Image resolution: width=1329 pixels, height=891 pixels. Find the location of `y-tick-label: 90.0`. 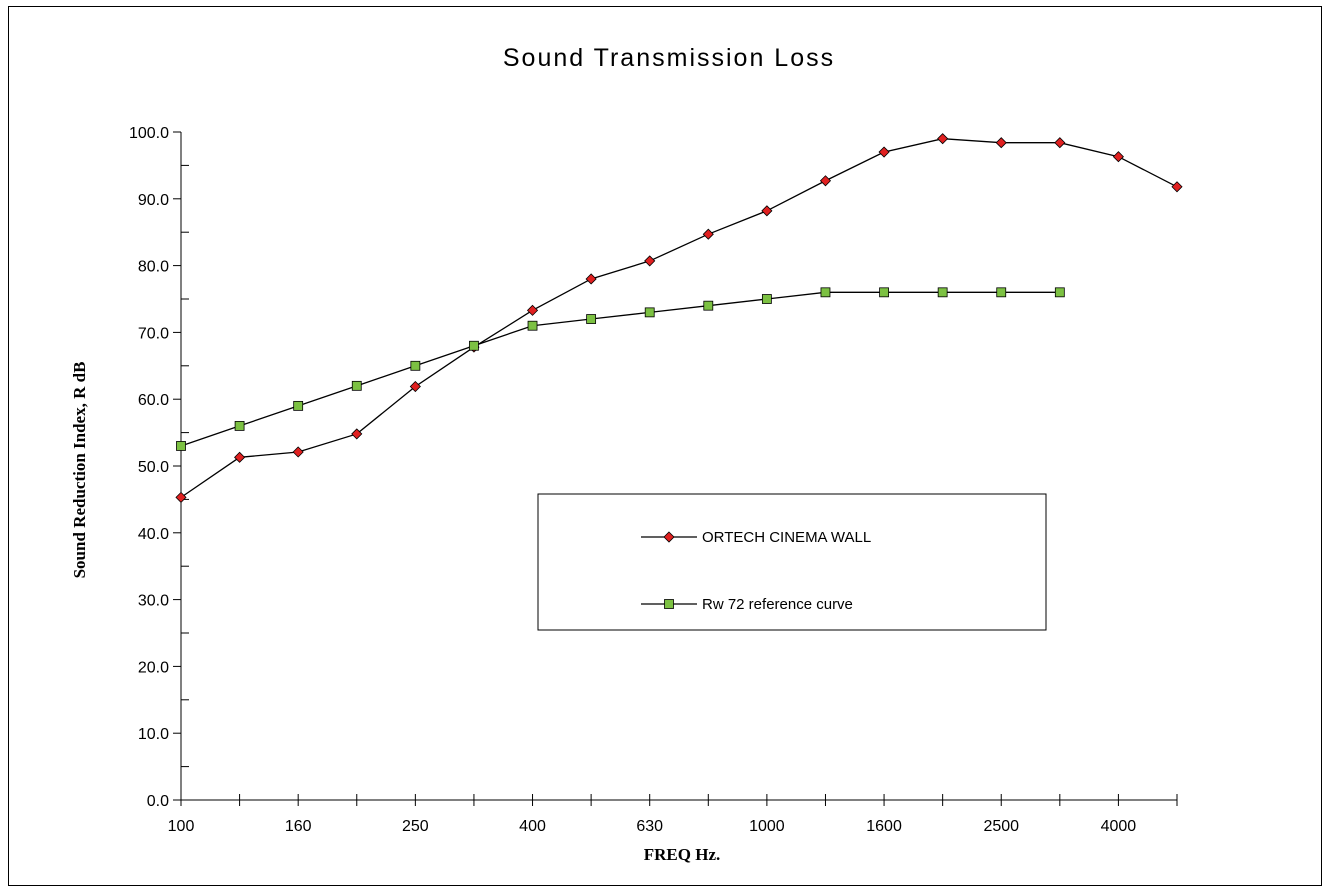

y-tick-label: 90.0 is located at coordinates (153, 200).